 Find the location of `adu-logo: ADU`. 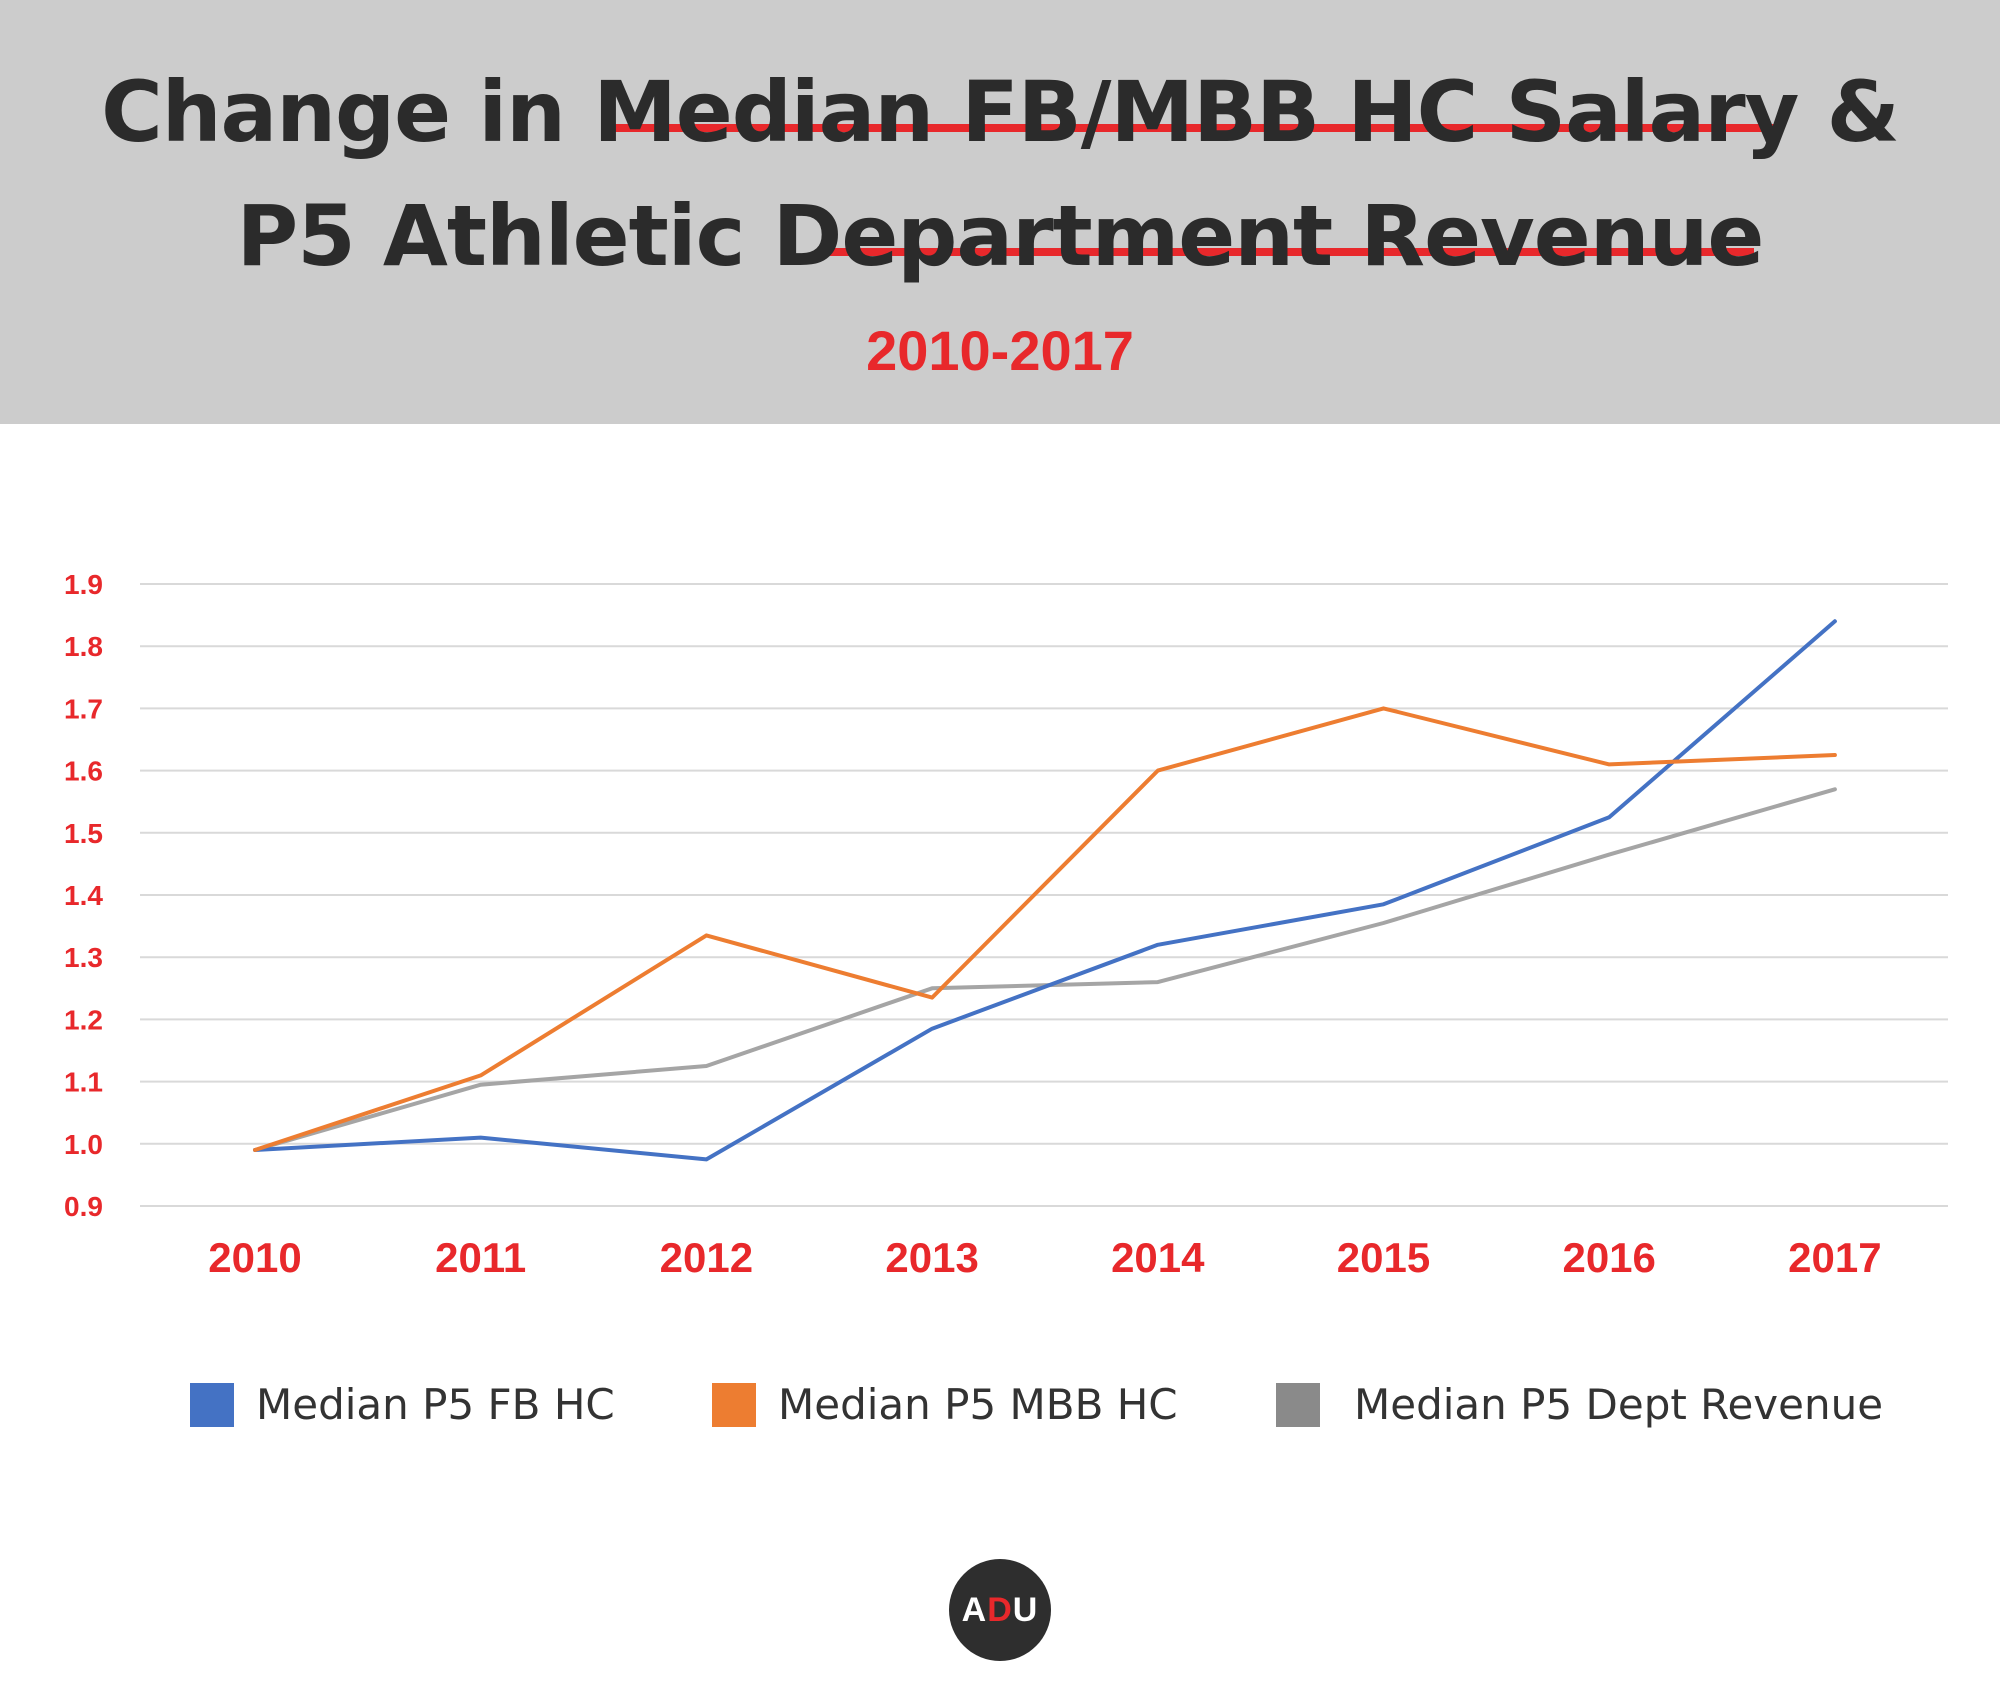

adu-logo: ADU is located at coordinates (1000, 1610).